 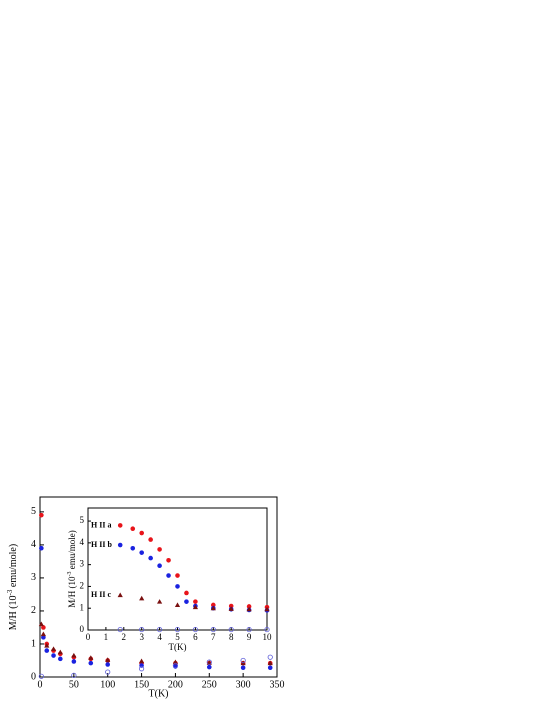 I want to click on series-label: H II b, so click(x=101, y=544).